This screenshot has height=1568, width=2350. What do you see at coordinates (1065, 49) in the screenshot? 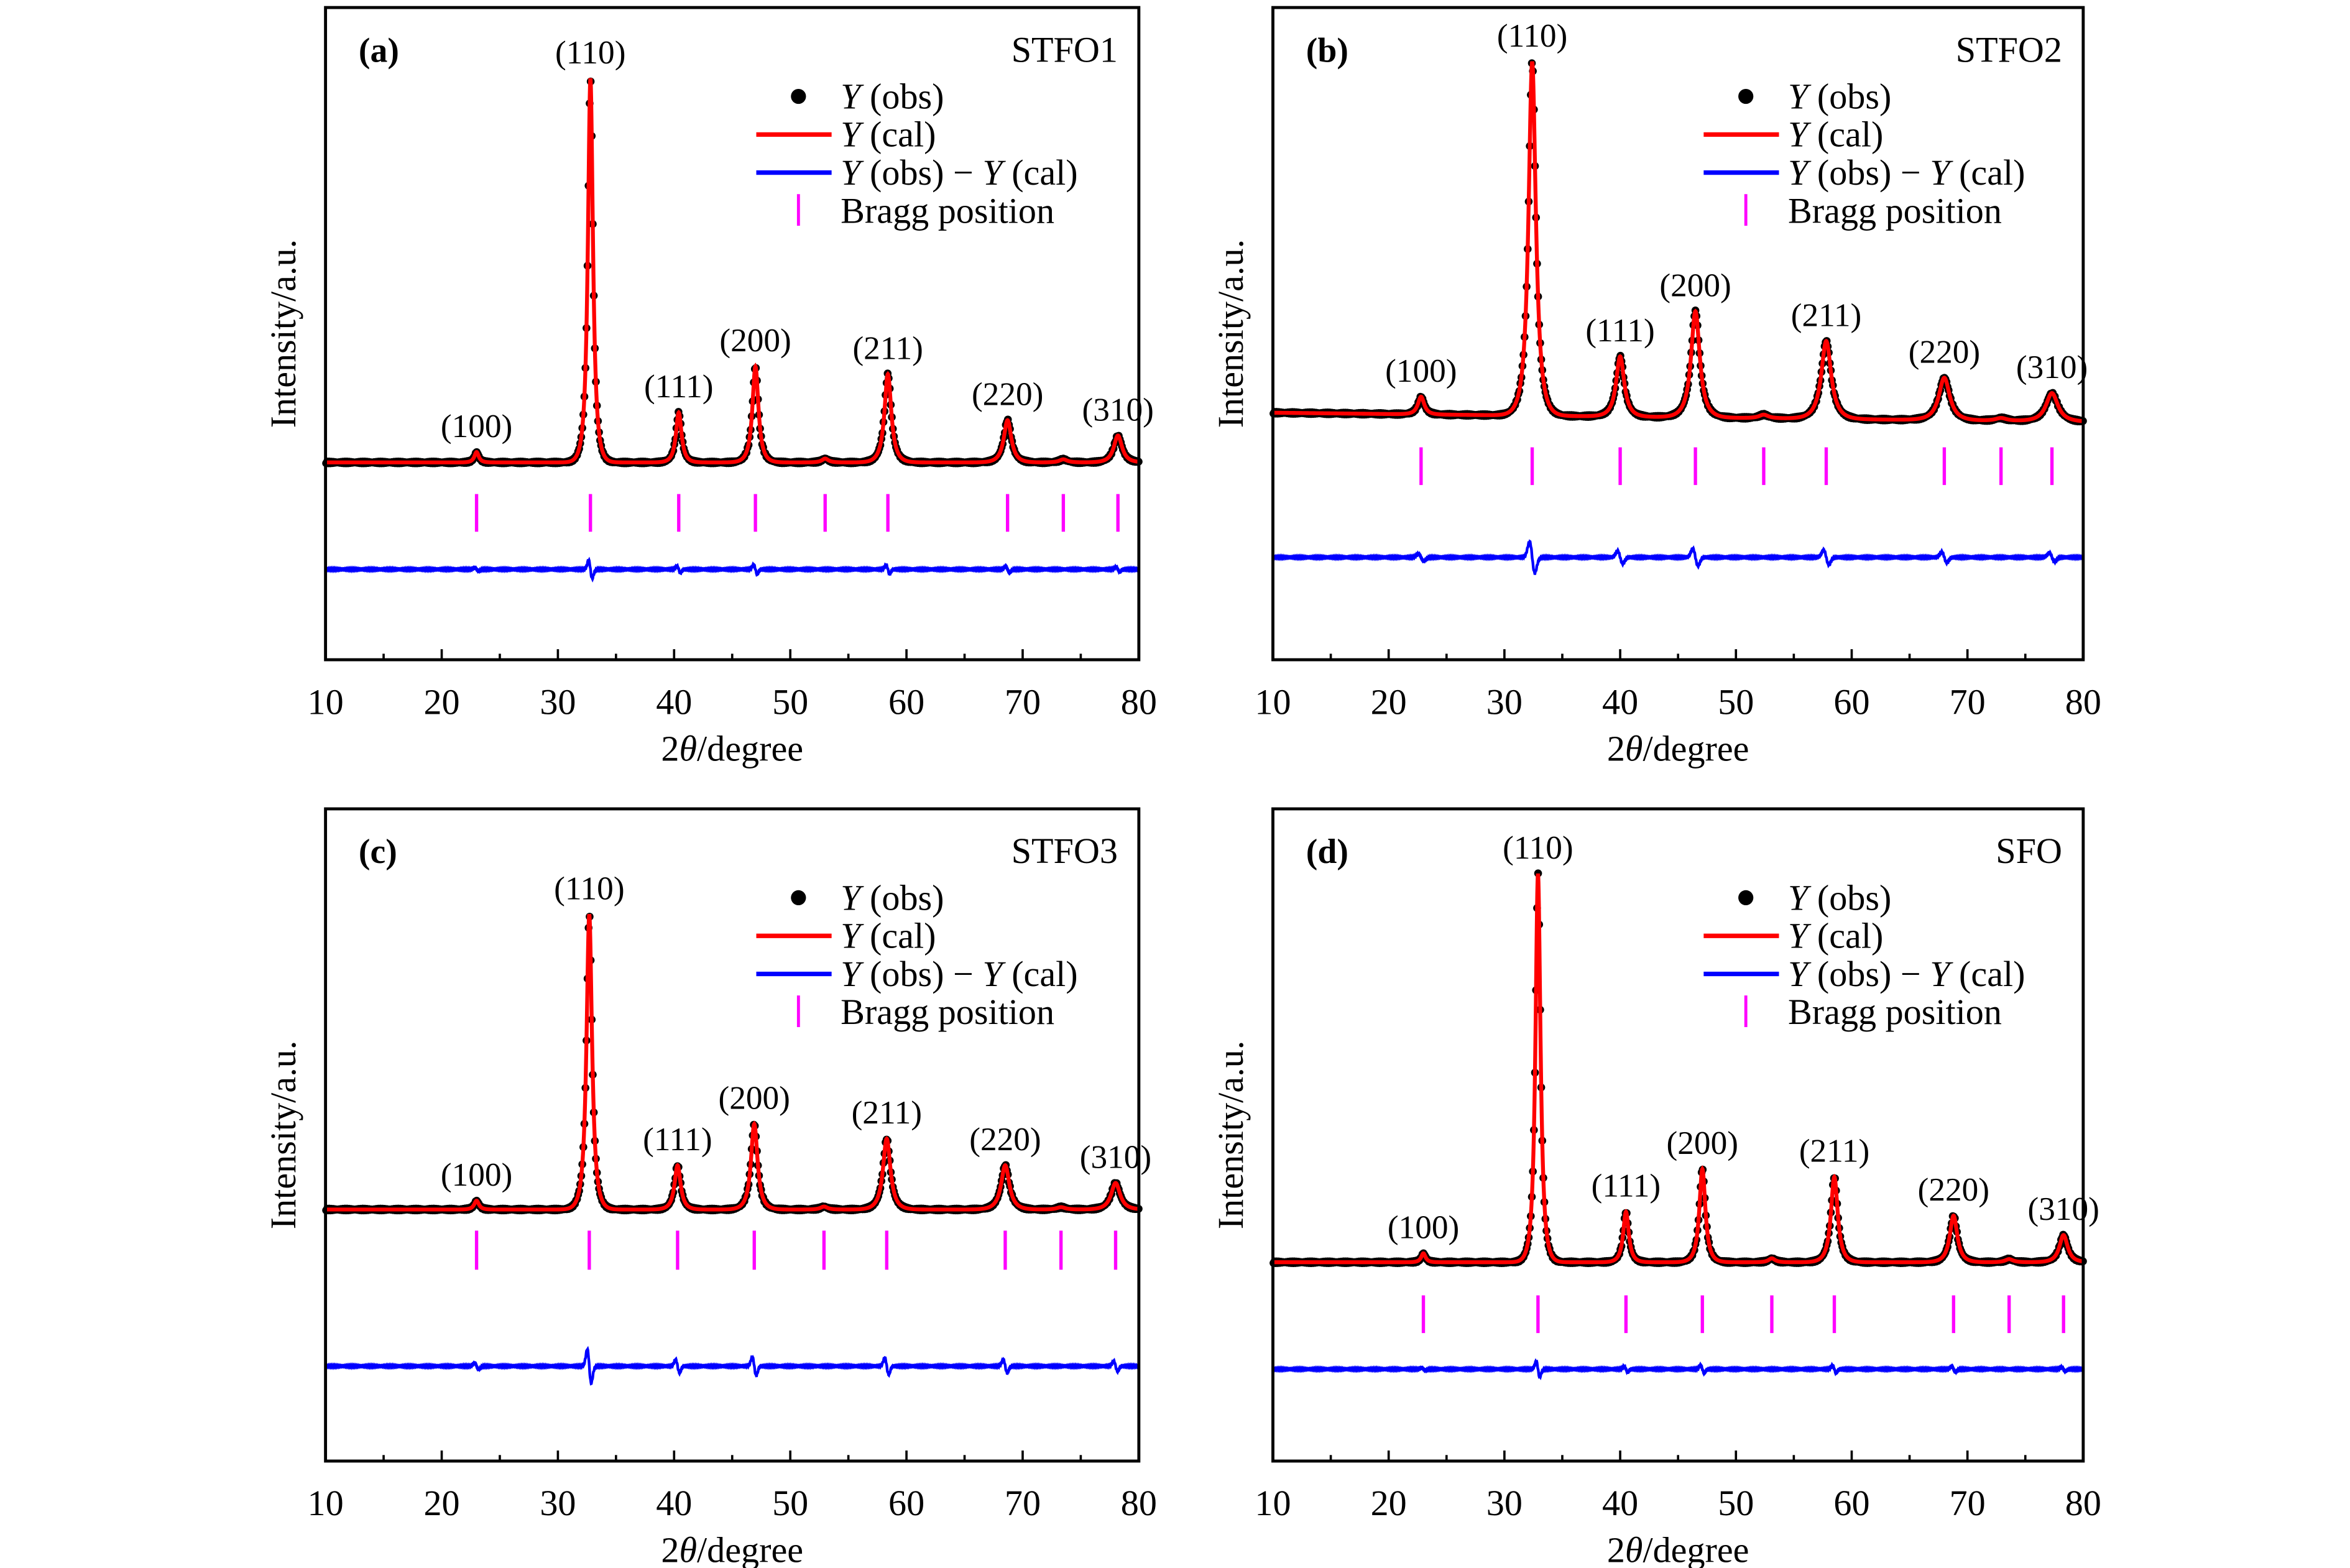
I see `sample-name: STFO1` at bounding box center [1065, 49].